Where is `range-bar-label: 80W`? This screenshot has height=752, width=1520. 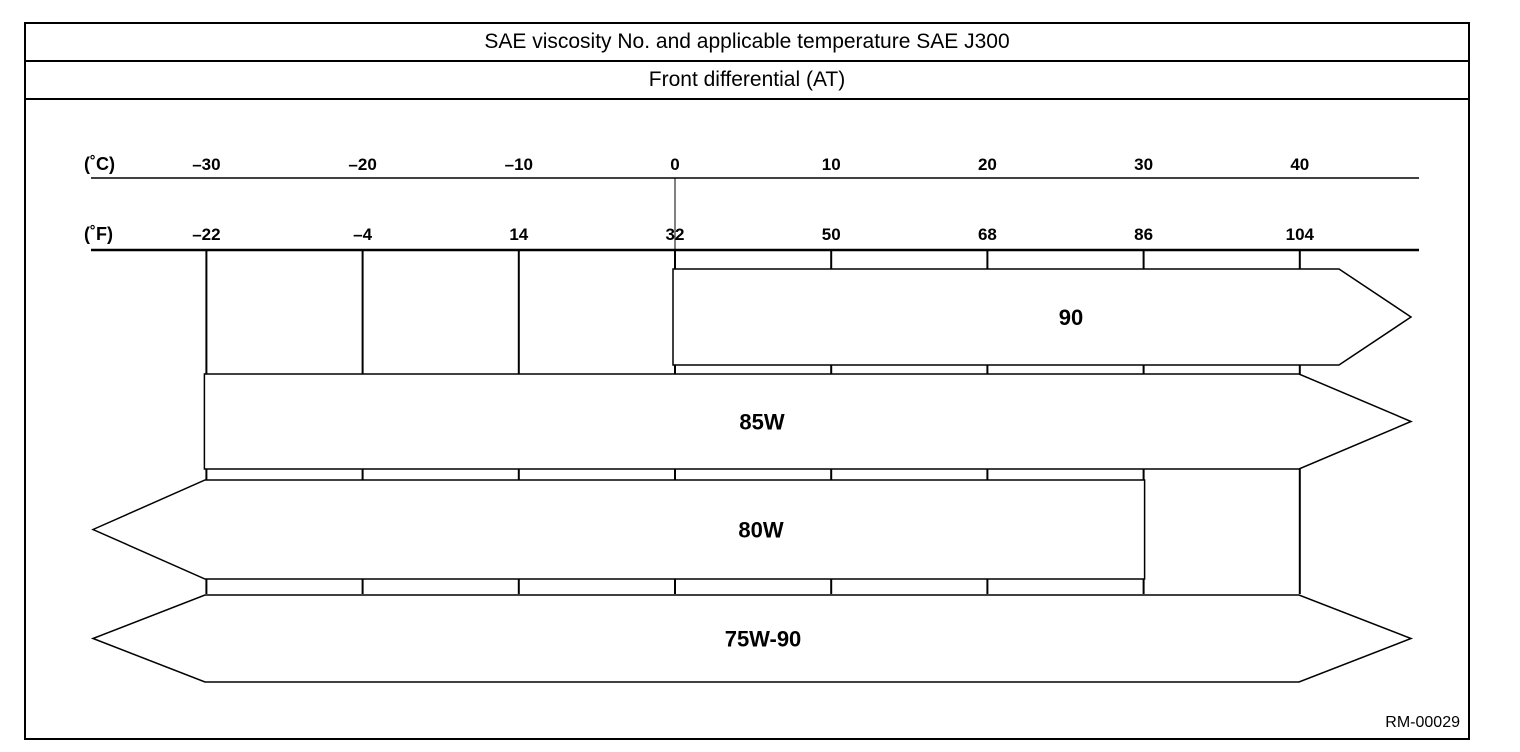
range-bar-label: 80W is located at coordinates (760, 530).